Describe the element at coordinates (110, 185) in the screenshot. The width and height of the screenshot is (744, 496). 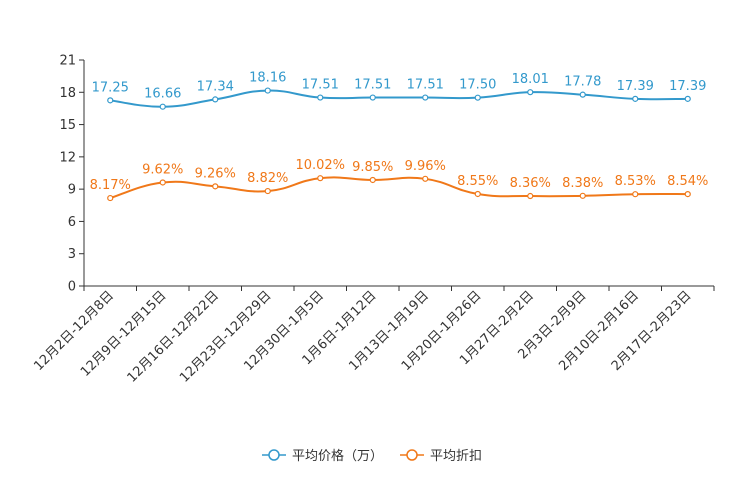
I see `data-label: 8.17%` at that location.